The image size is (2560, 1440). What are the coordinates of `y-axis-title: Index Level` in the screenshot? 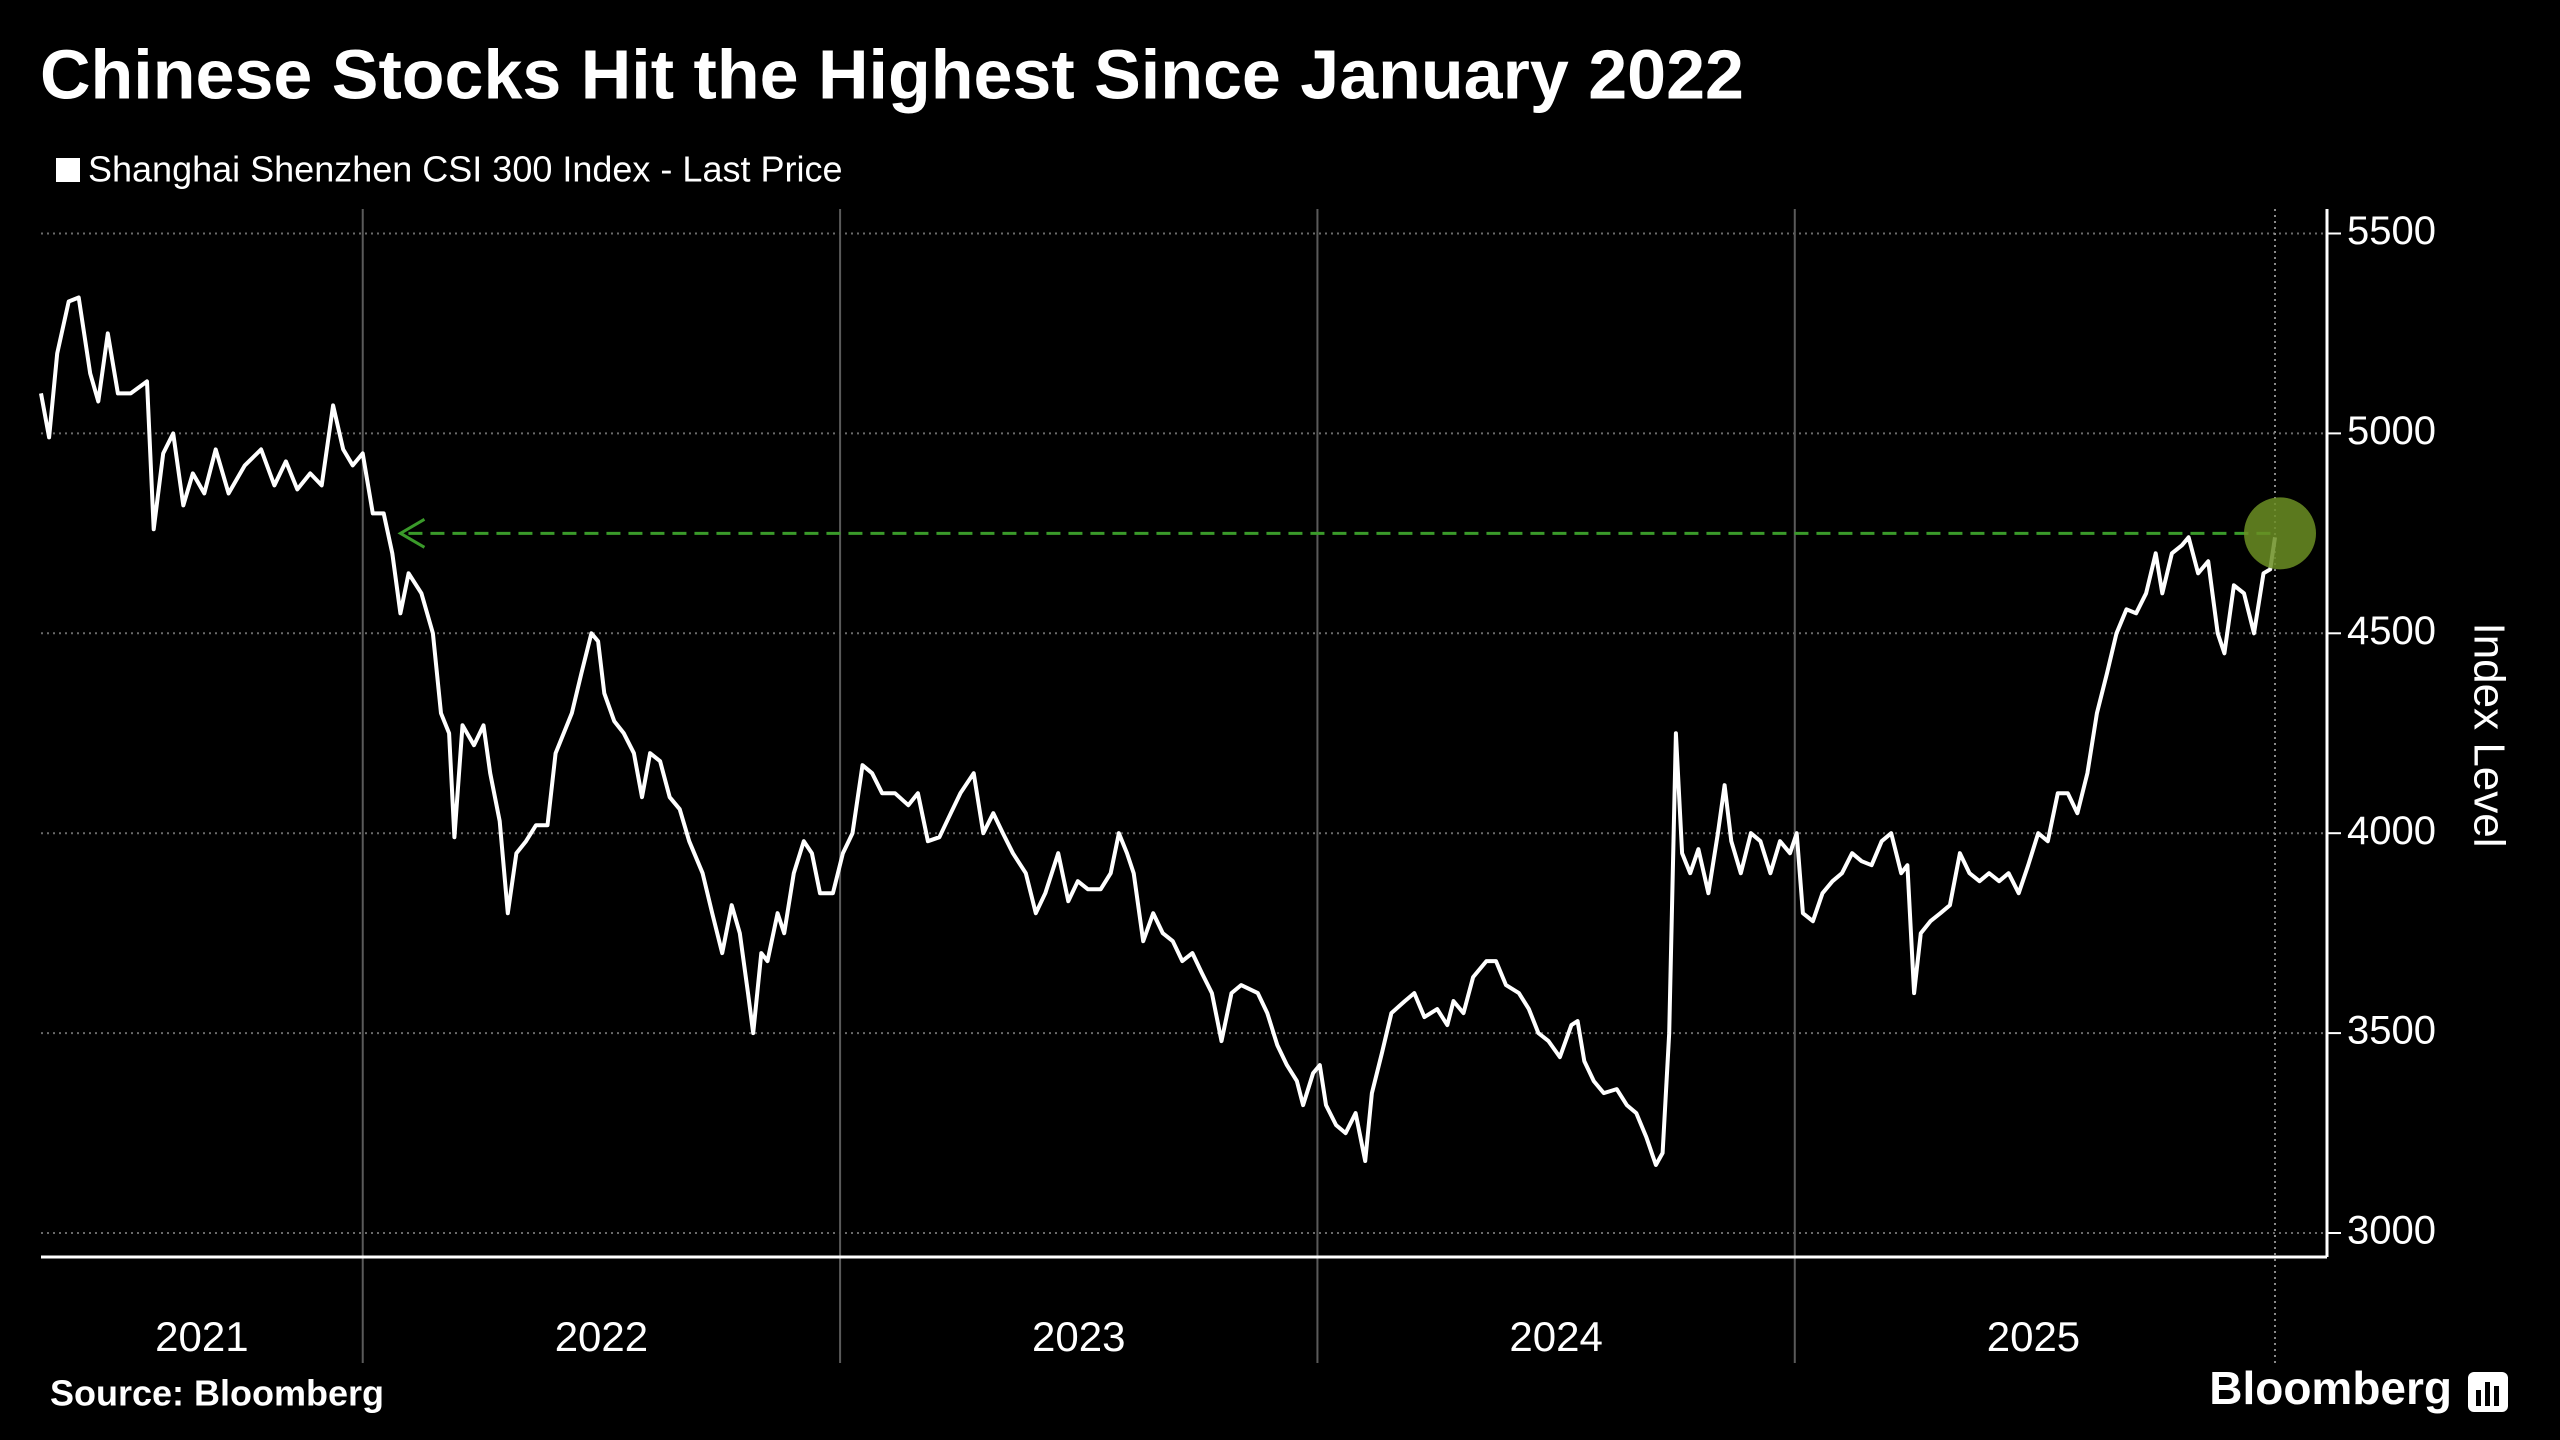 It's located at (2488, 734).